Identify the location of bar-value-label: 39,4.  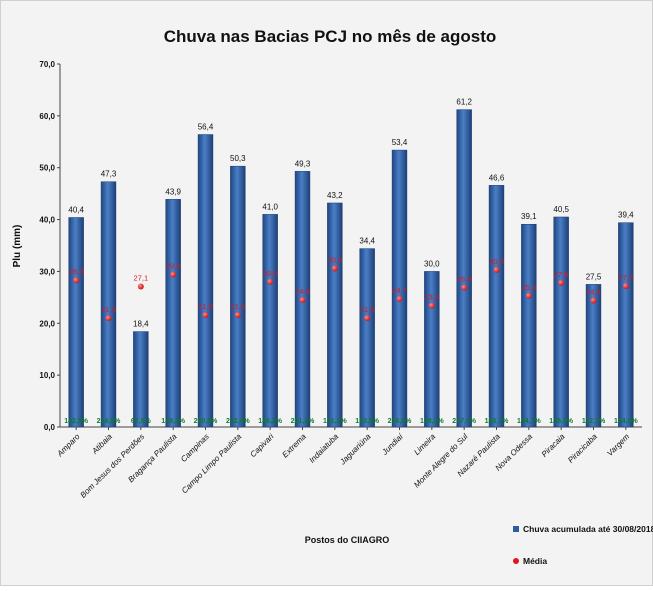
(626, 215).